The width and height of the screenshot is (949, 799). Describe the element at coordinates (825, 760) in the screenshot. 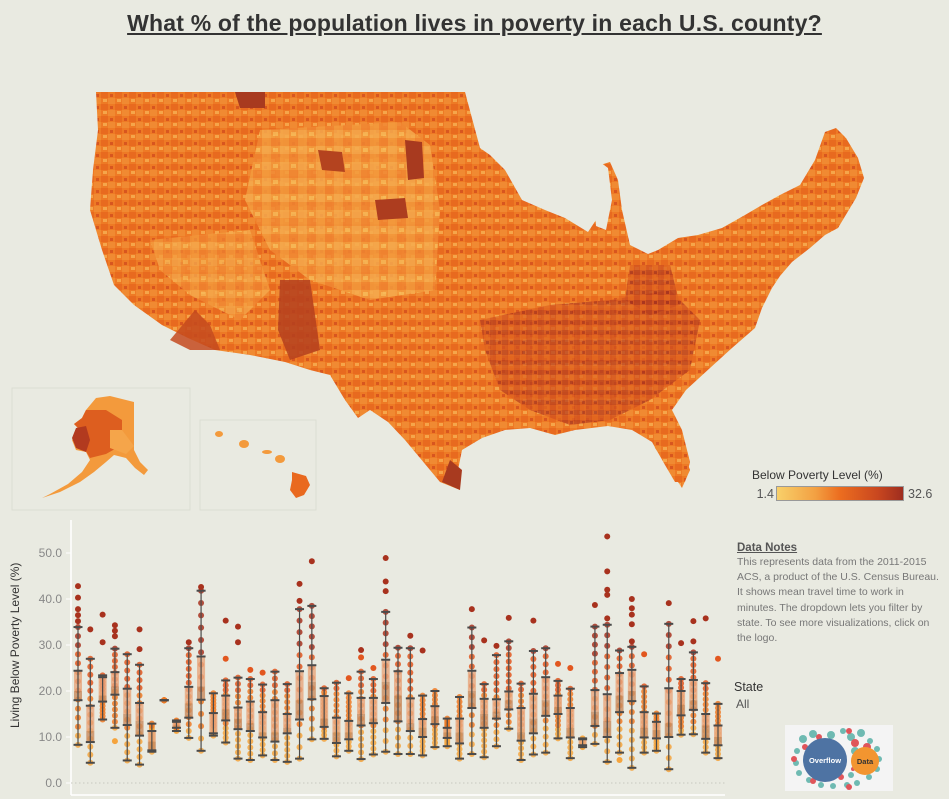

I see `logo-word-overflow: Overflow` at that location.